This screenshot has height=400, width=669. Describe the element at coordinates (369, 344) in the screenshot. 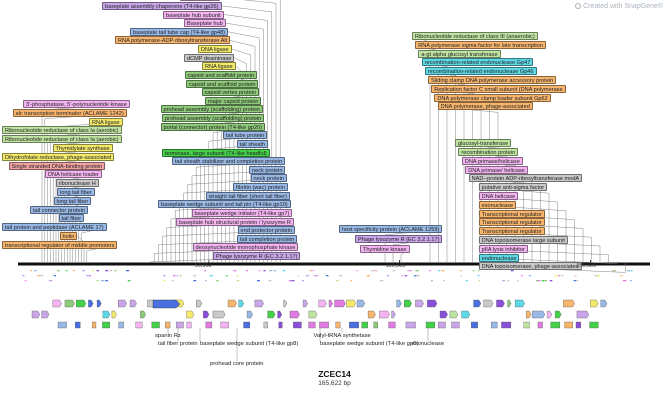

I see `feature-label-below: baseplate wedge subunit (T4-like gp6)` at that location.